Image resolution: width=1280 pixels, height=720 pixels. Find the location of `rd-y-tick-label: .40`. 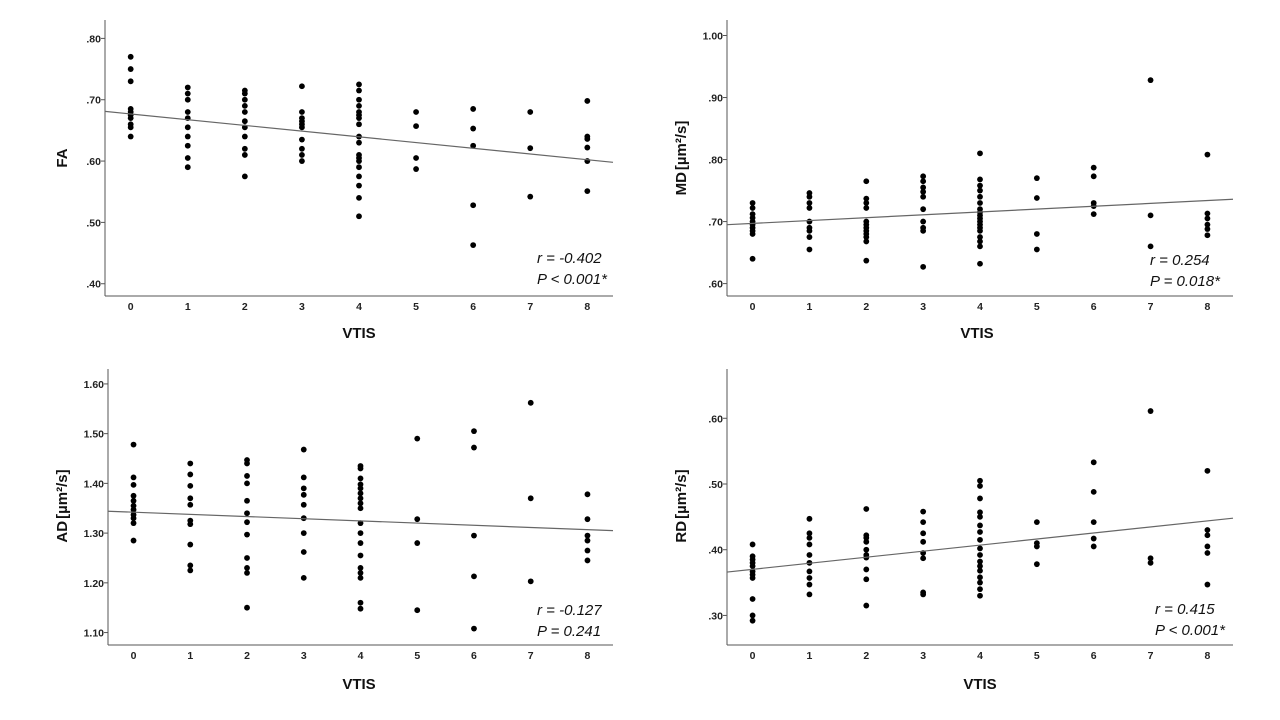

rd-y-tick-label: .40 is located at coordinates (715, 551).